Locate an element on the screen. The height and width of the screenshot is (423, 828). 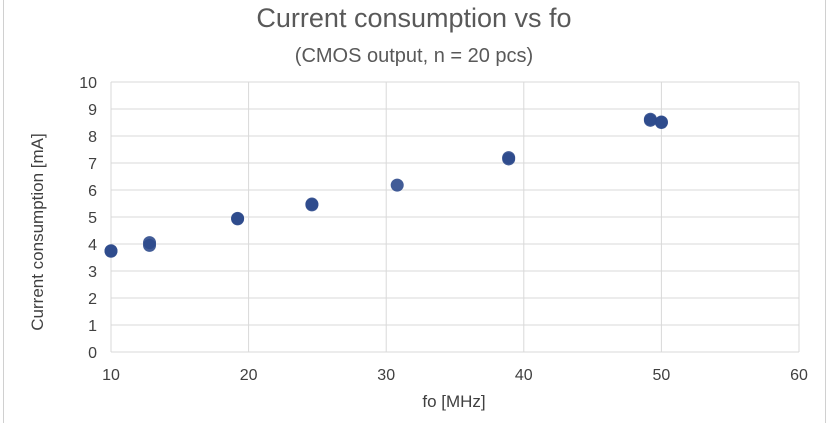
x-tick-label: 30 is located at coordinates (386, 375).